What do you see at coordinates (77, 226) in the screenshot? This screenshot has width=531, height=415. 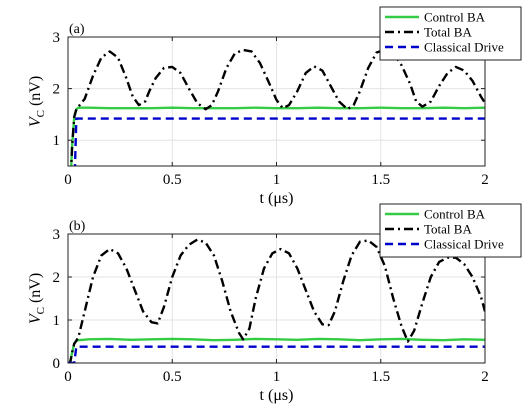 I see `panel-label: (b)` at bounding box center [77, 226].